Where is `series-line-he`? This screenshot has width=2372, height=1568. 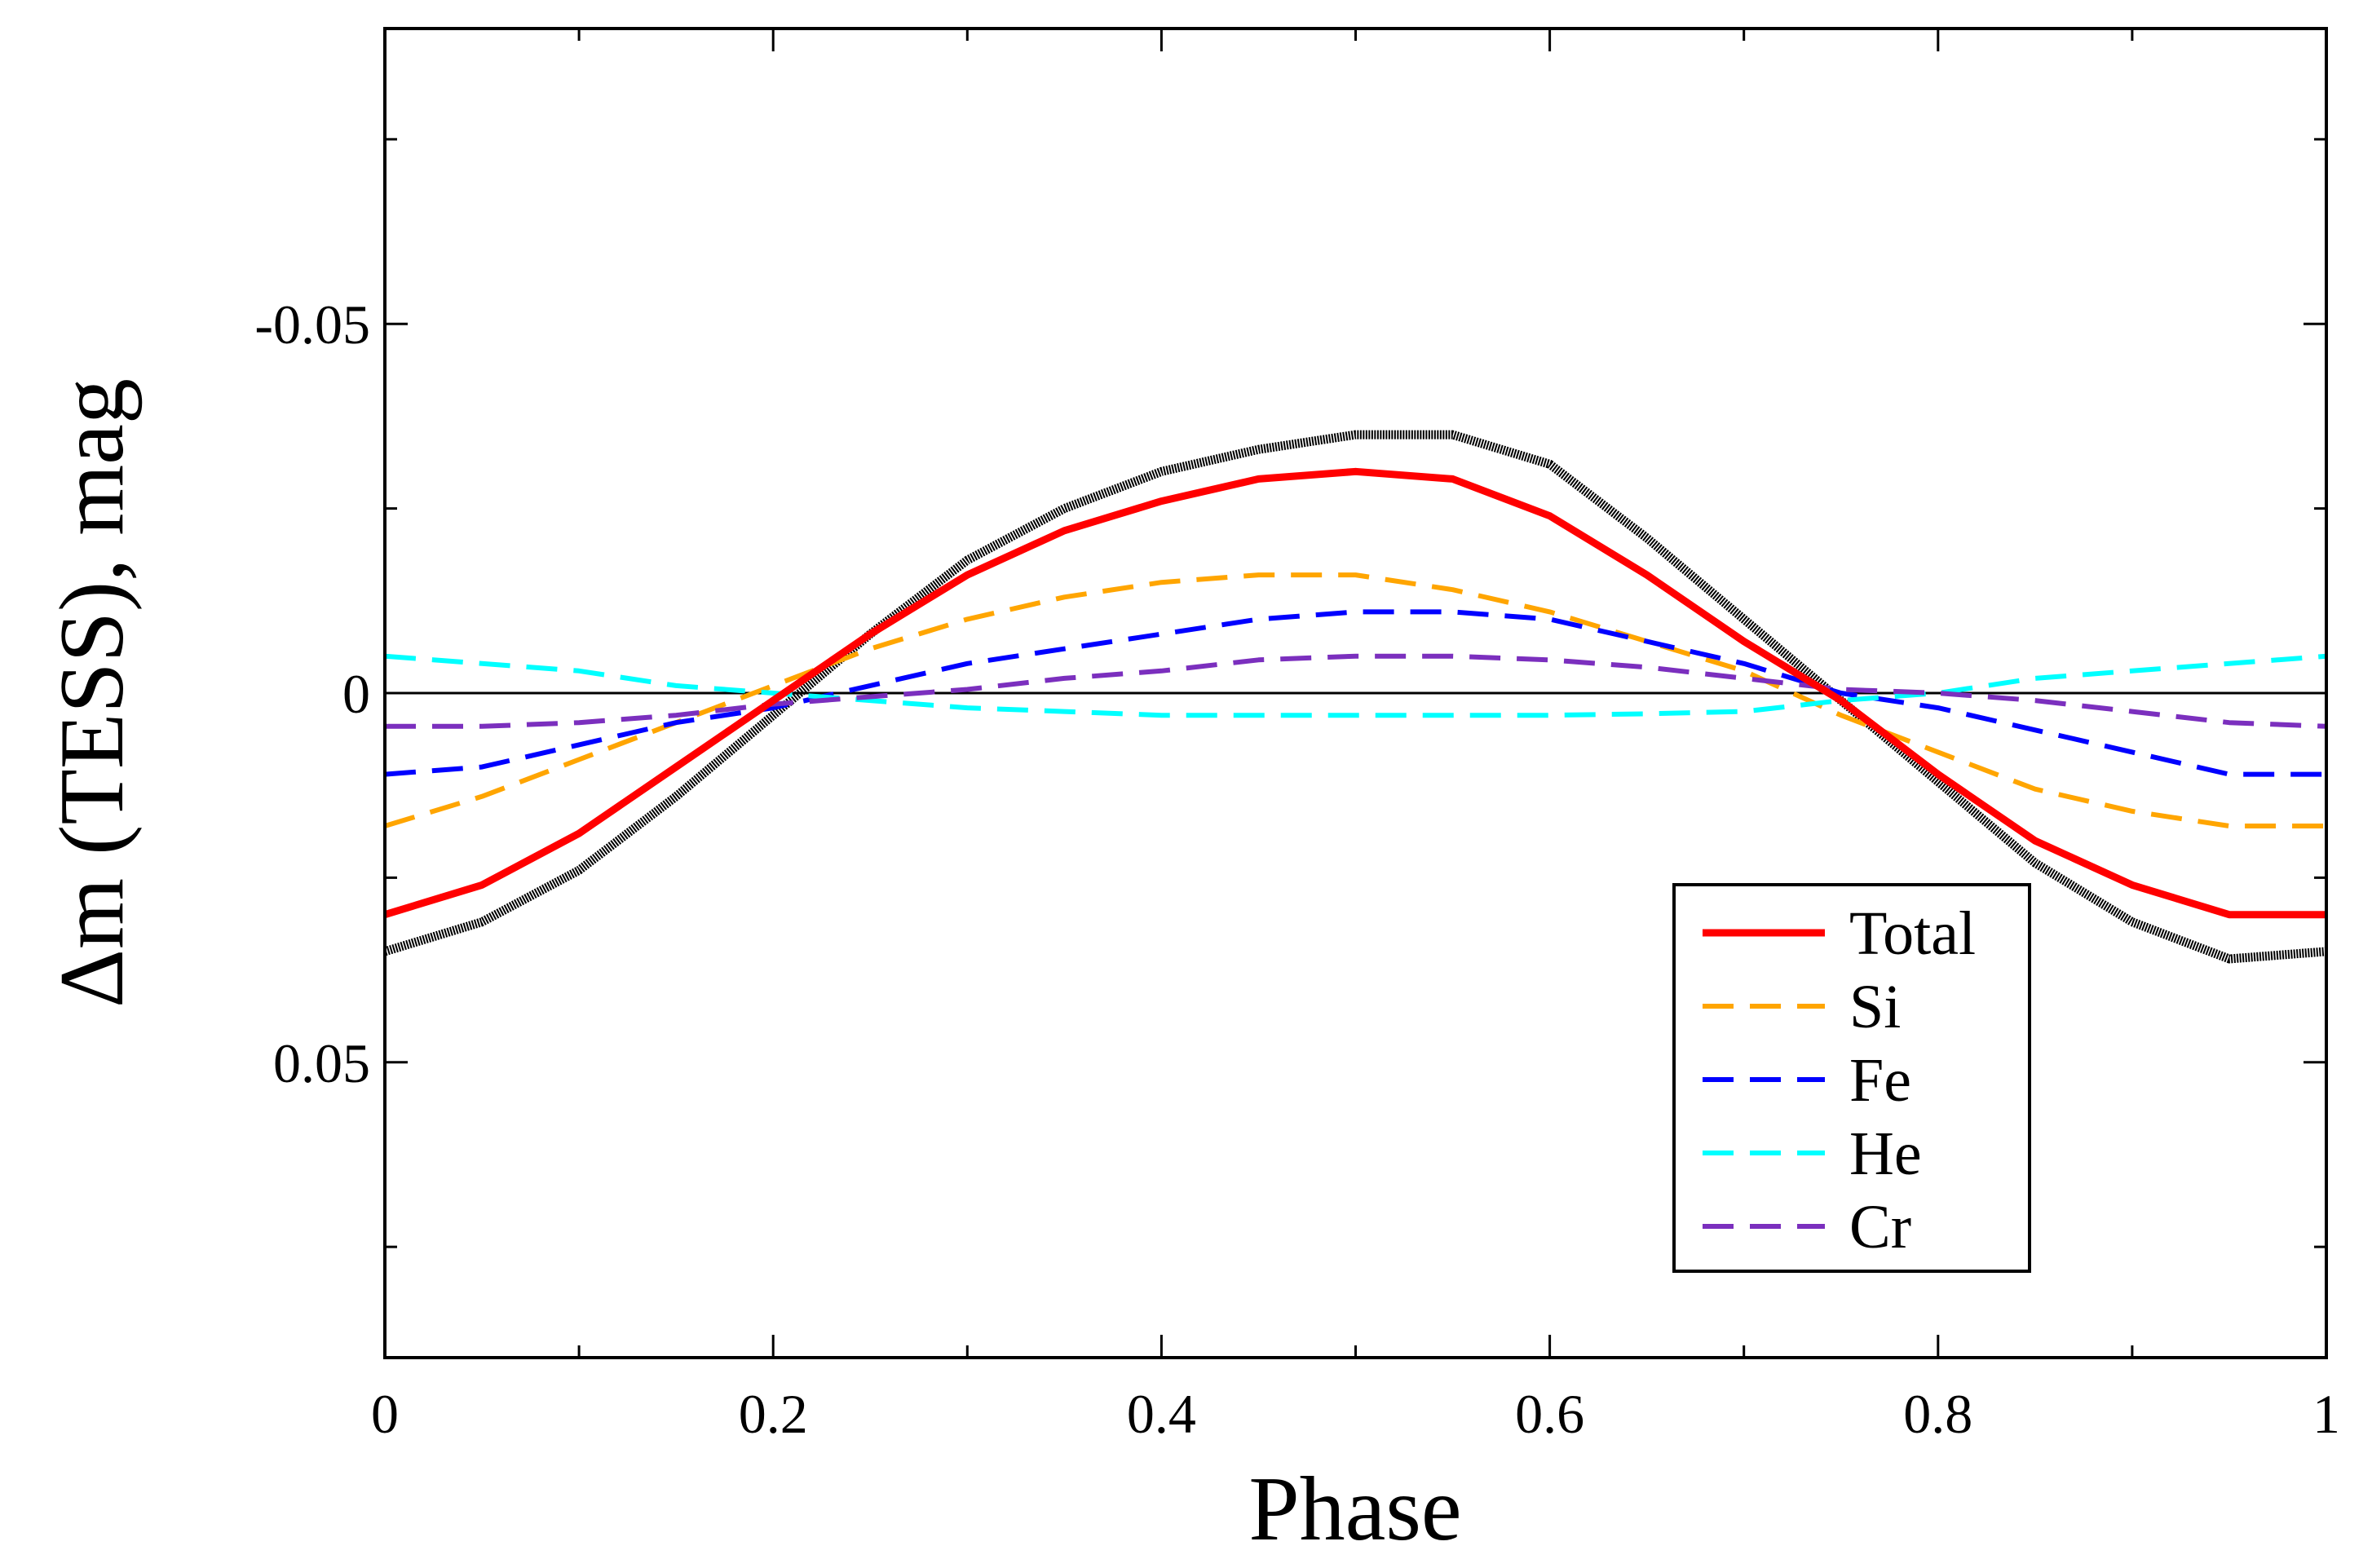 series-line-he is located at coordinates (1355, 685).